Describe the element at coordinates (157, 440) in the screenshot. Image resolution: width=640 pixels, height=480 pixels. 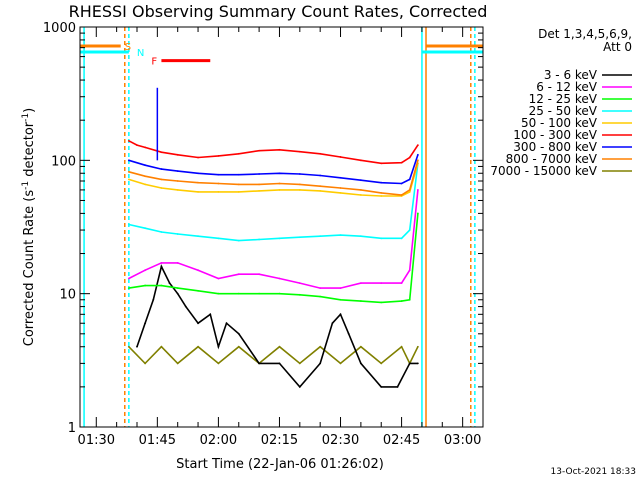
I see `x-tick-label: 01:45` at that location.